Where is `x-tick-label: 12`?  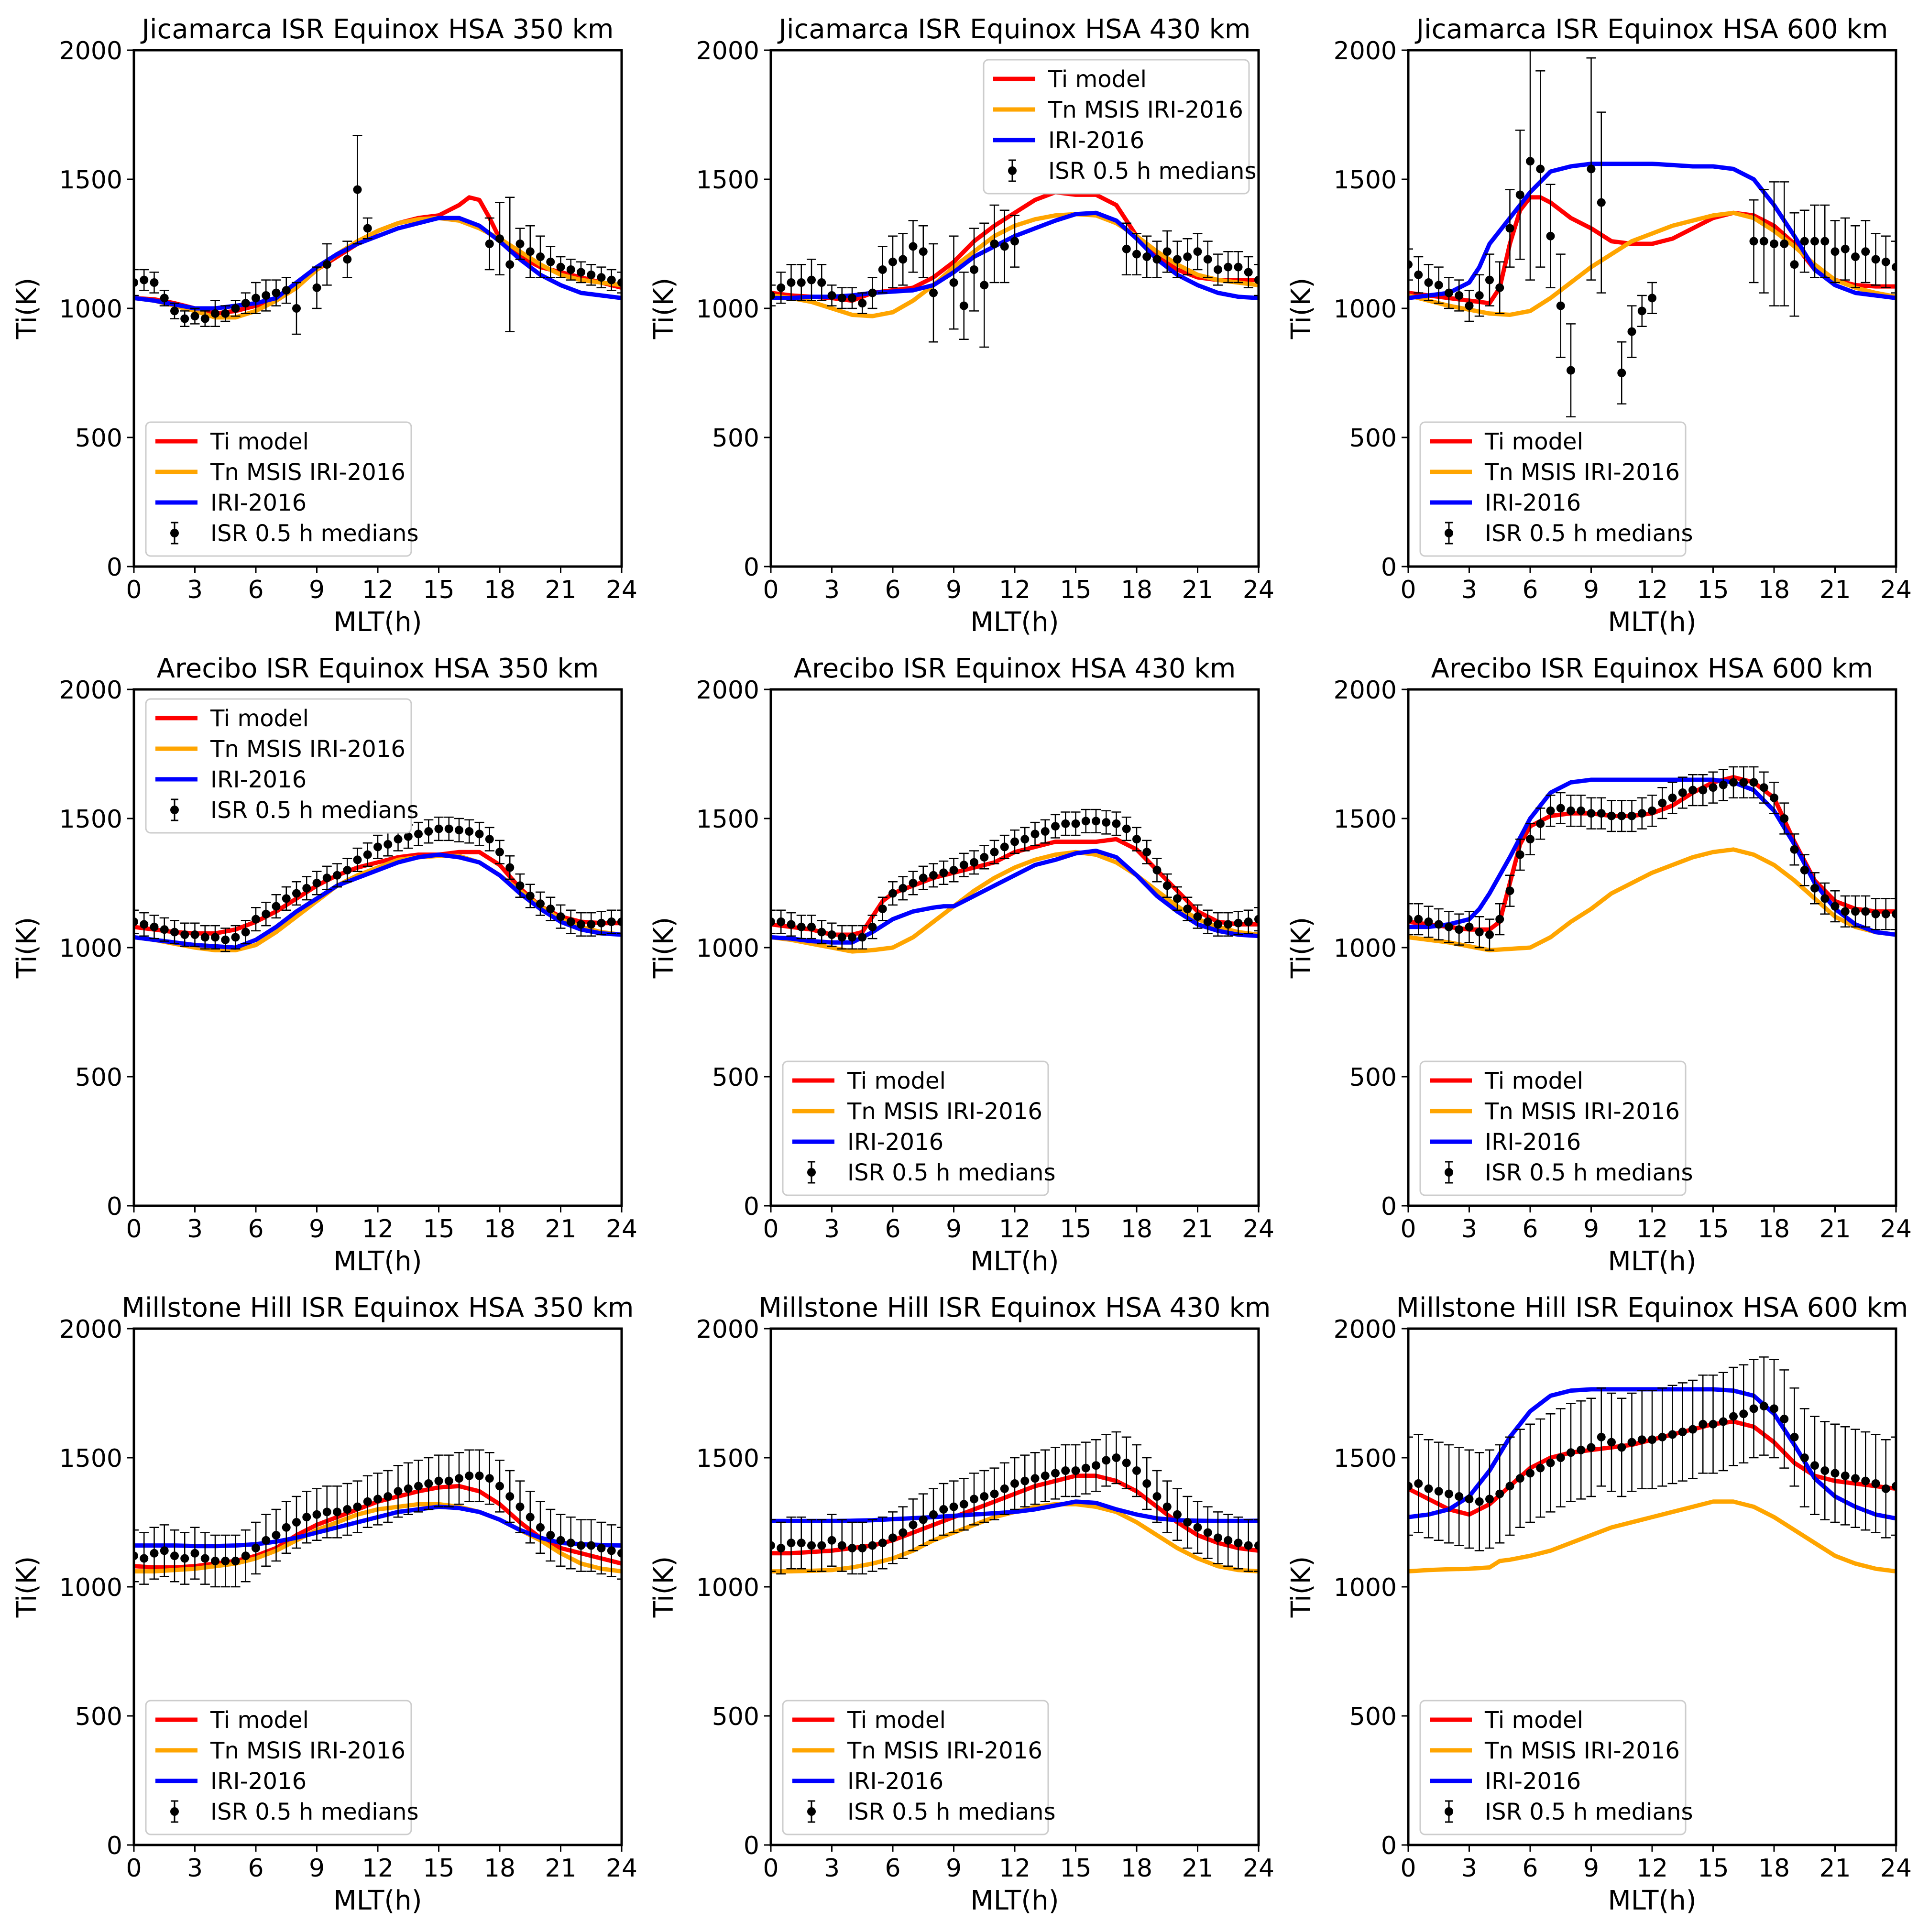 x-tick-label: 12 is located at coordinates (378, 1868).